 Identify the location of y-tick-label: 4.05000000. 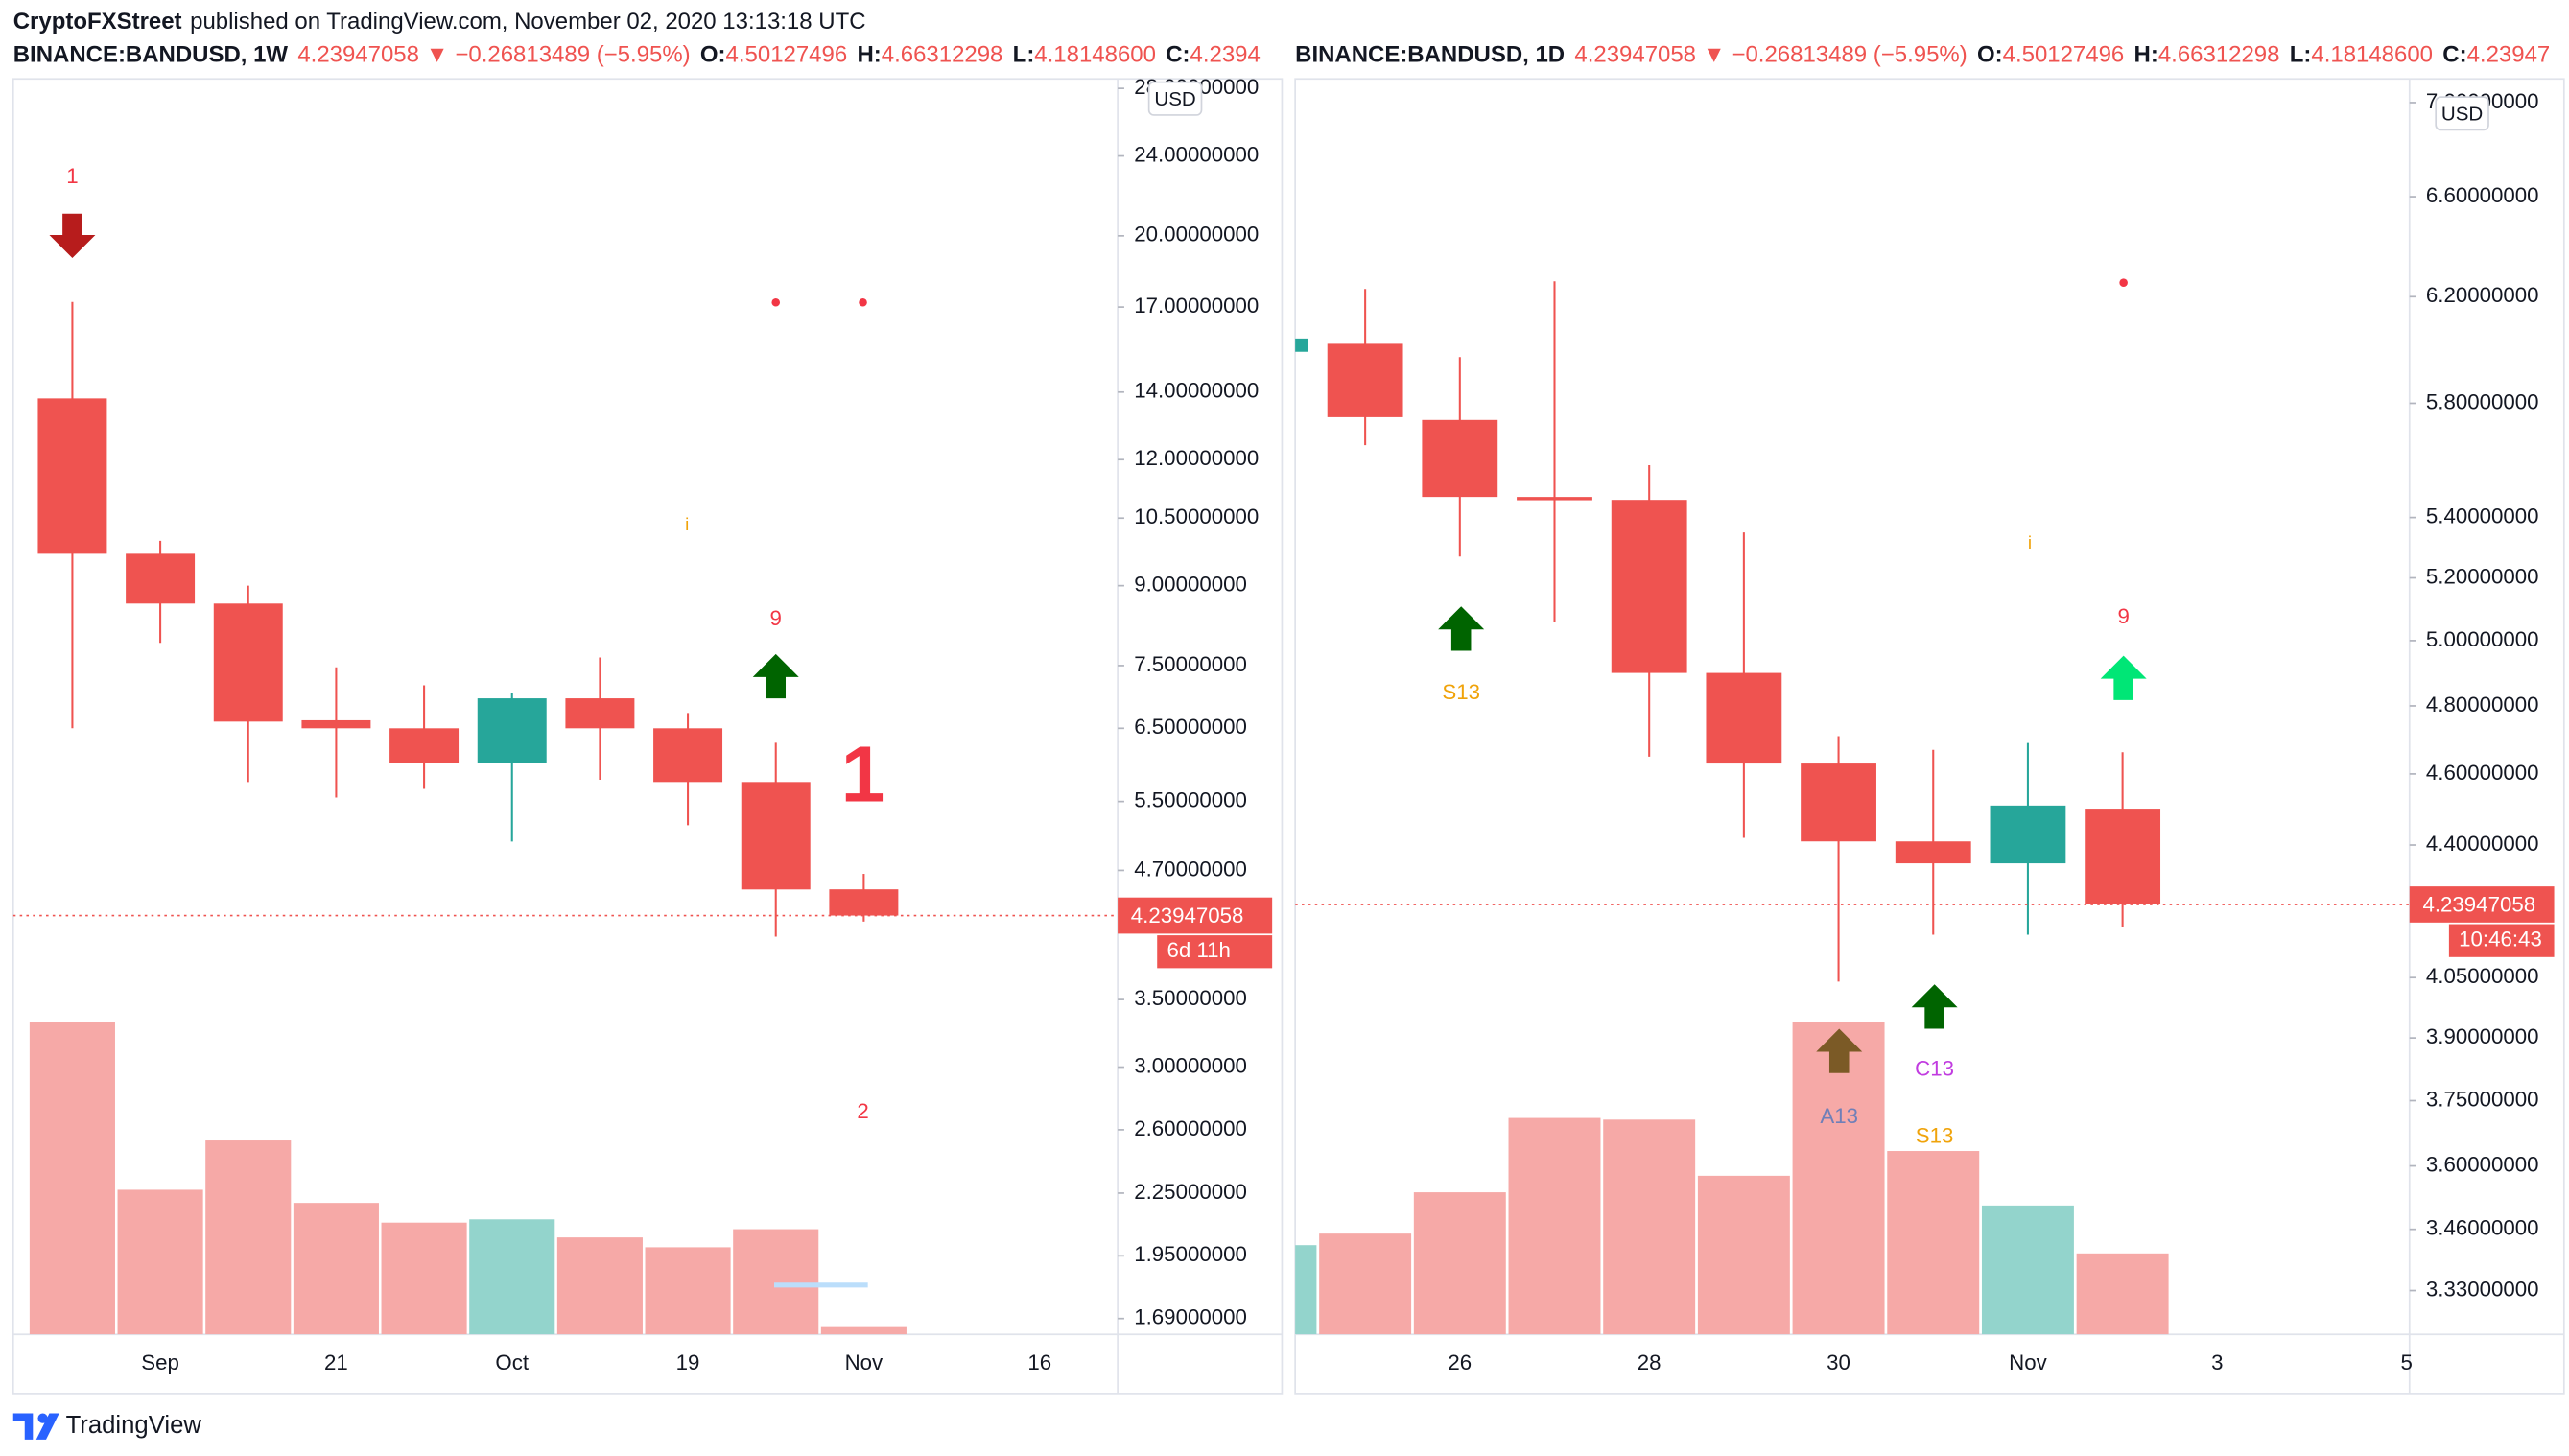
(2482, 976).